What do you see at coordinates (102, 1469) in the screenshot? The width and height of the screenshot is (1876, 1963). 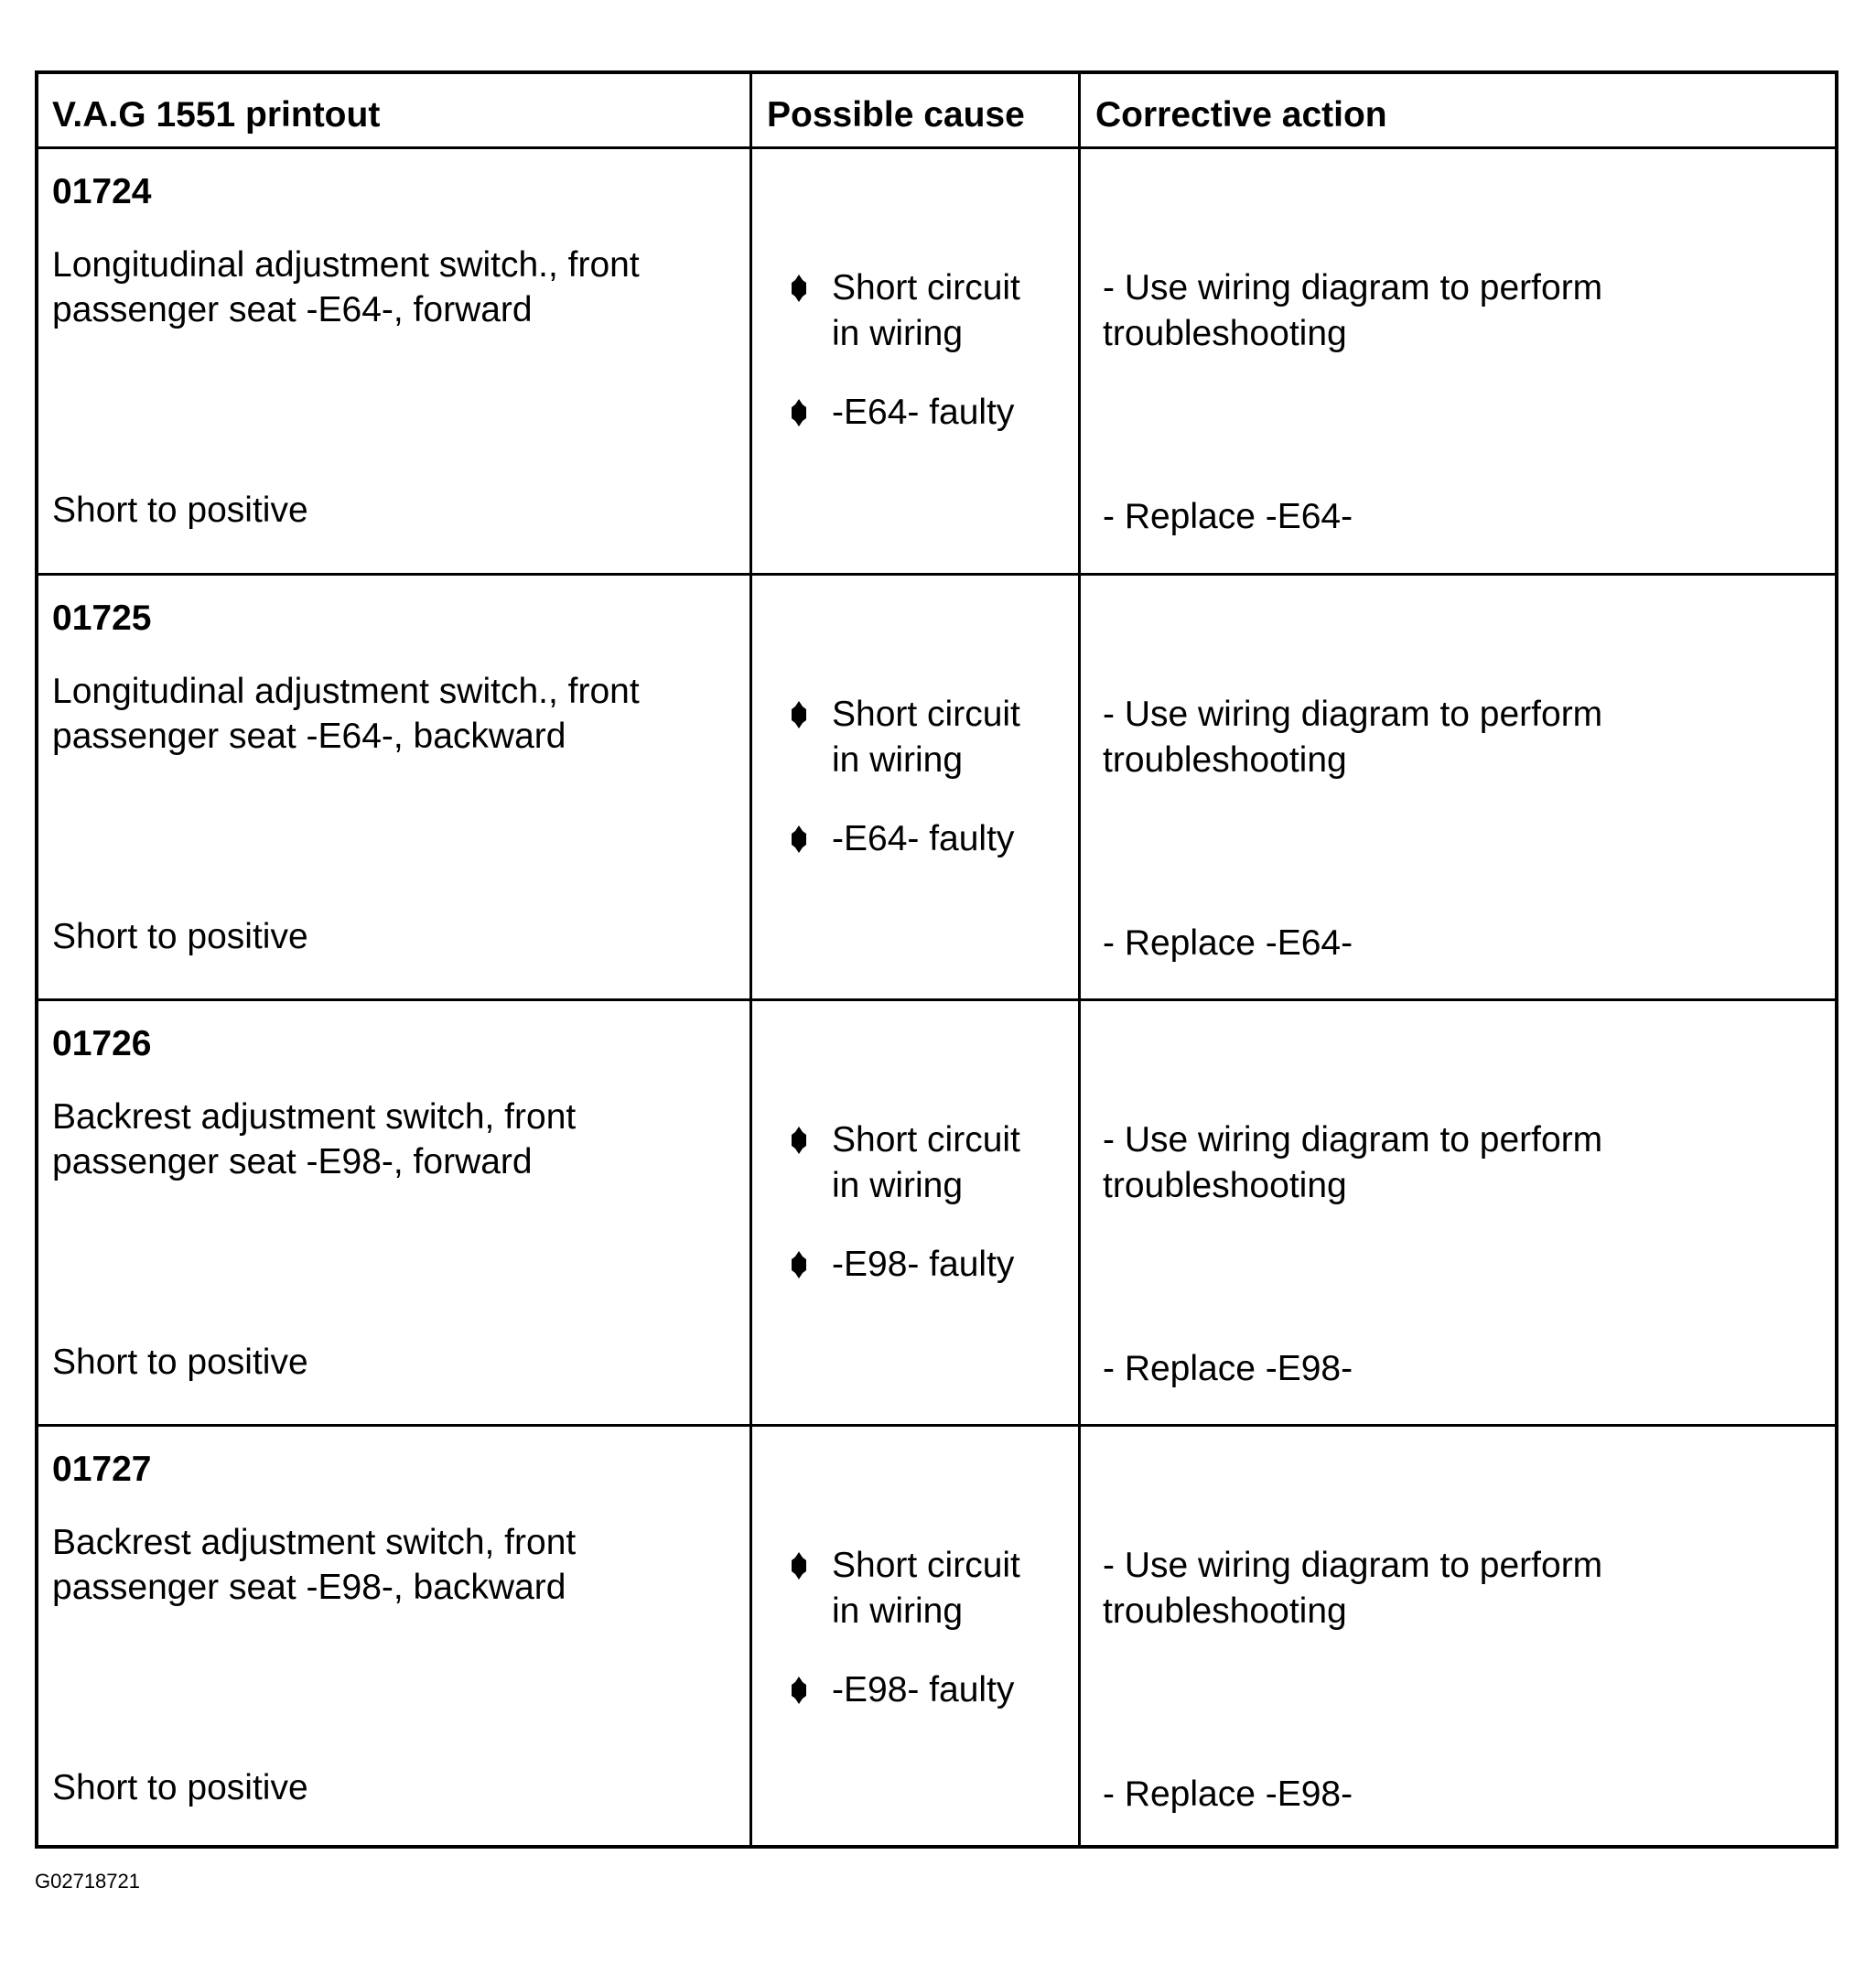 I see `fault-code: 01727` at bounding box center [102, 1469].